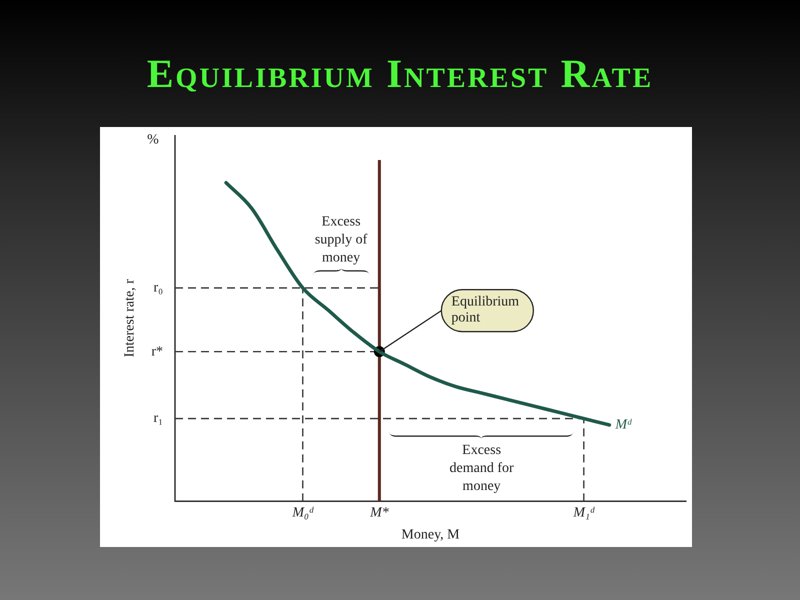 Image resolution: width=800 pixels, height=600 pixels. What do you see at coordinates (623, 425) in the screenshot?
I see `series-label: Mᵈ` at bounding box center [623, 425].